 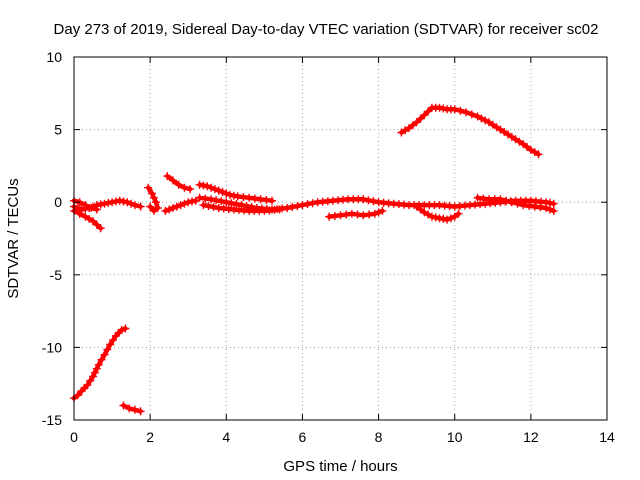 I want to click on x-tick-label: 10, so click(x=455, y=437).